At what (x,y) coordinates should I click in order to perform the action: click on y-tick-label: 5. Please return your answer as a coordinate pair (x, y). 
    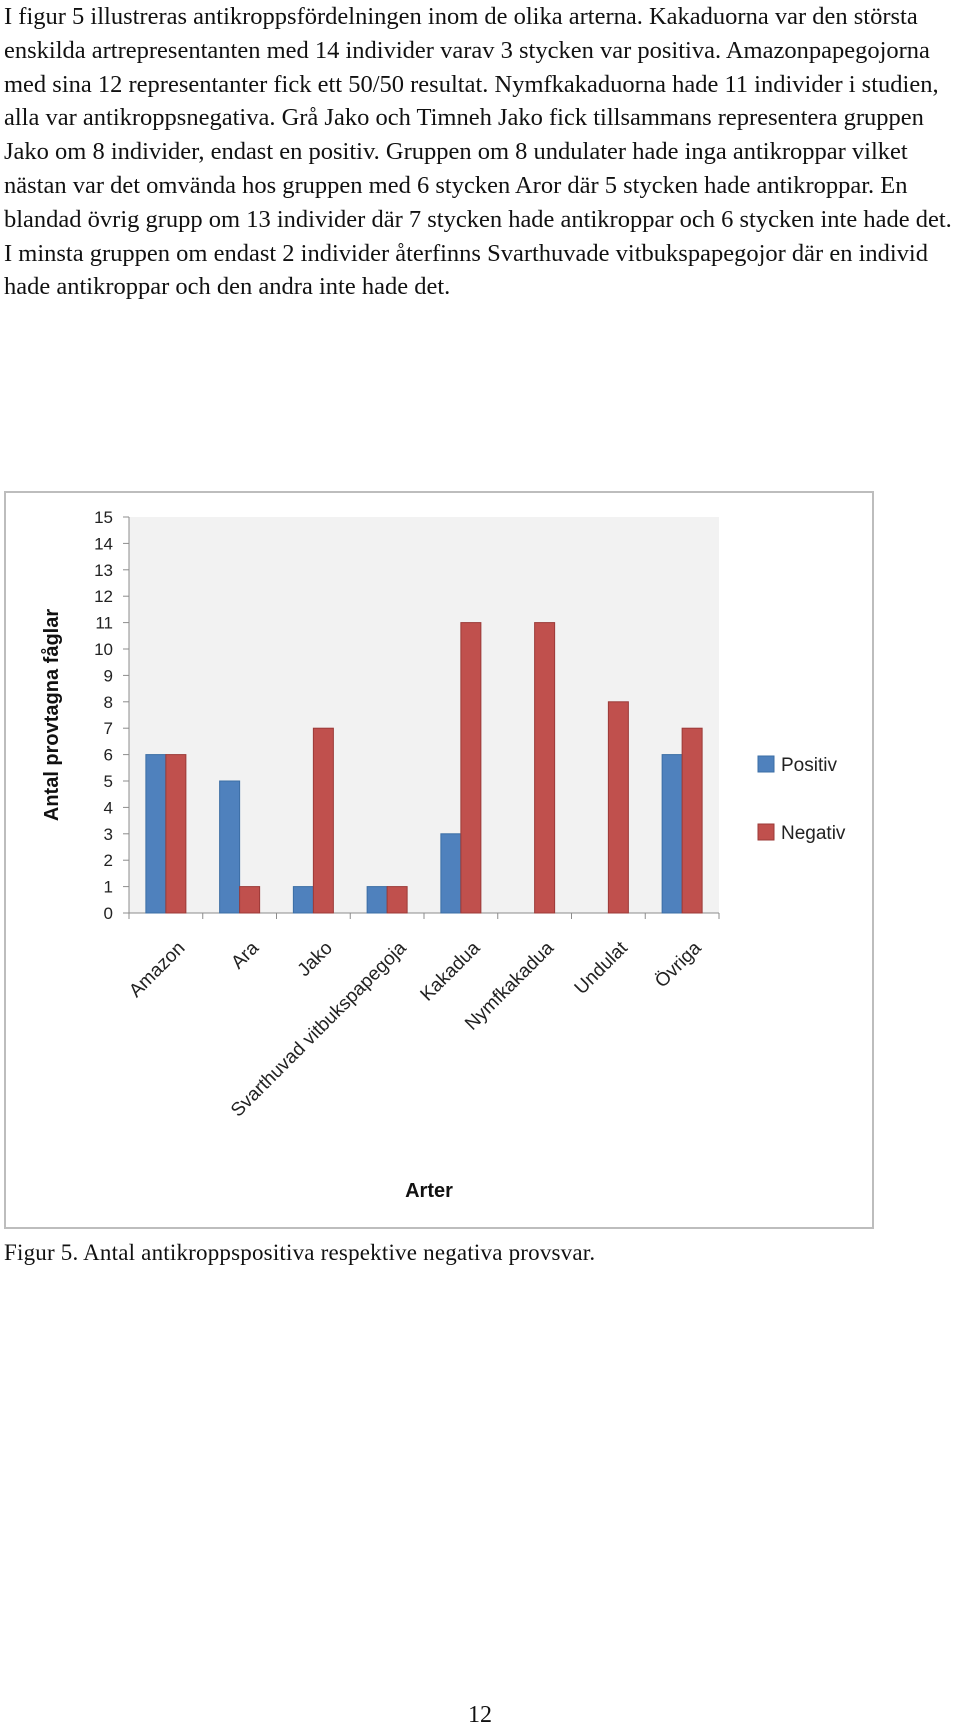
    Looking at the image, I should click on (108, 781).